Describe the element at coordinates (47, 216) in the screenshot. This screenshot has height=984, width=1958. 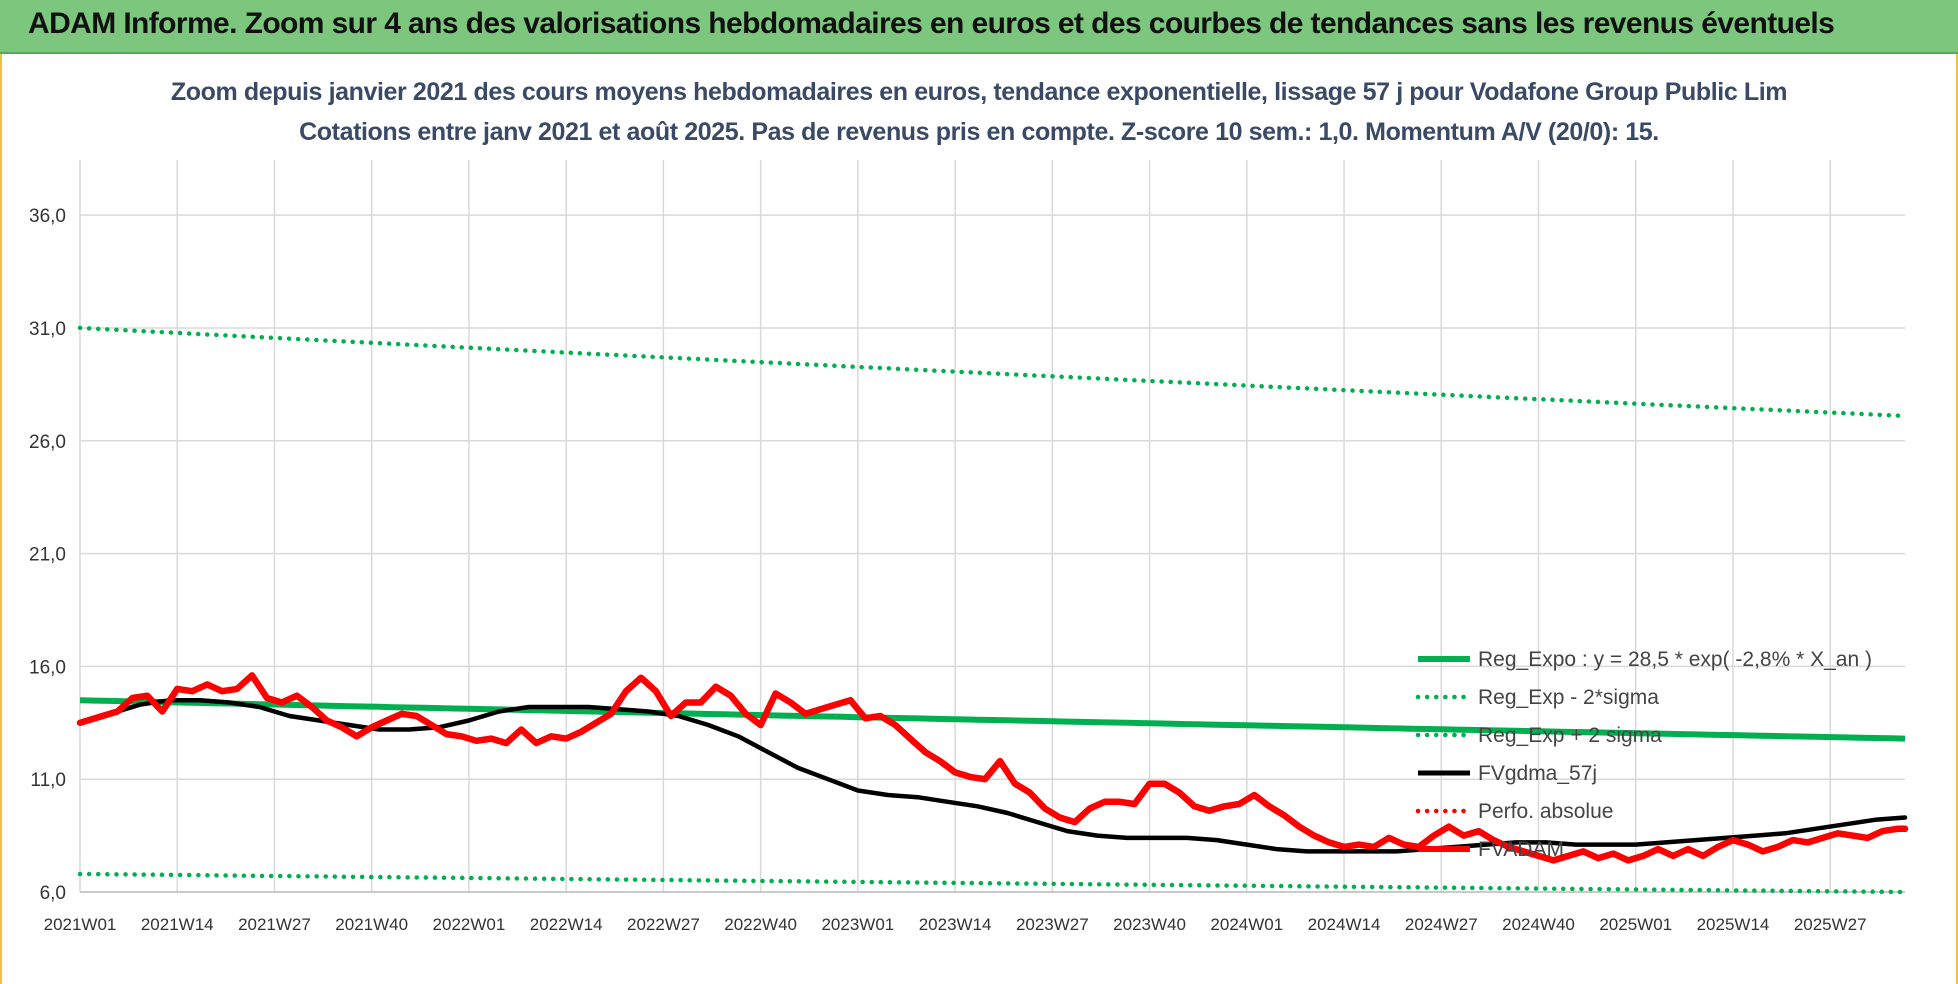
I see `y-tick-label: 36,0` at that location.